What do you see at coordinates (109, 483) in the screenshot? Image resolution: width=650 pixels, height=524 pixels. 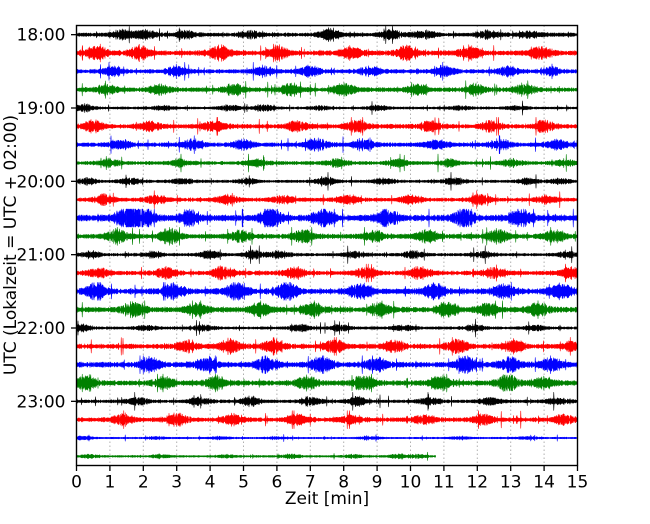 I see `x-tick-label: 1` at bounding box center [109, 483].